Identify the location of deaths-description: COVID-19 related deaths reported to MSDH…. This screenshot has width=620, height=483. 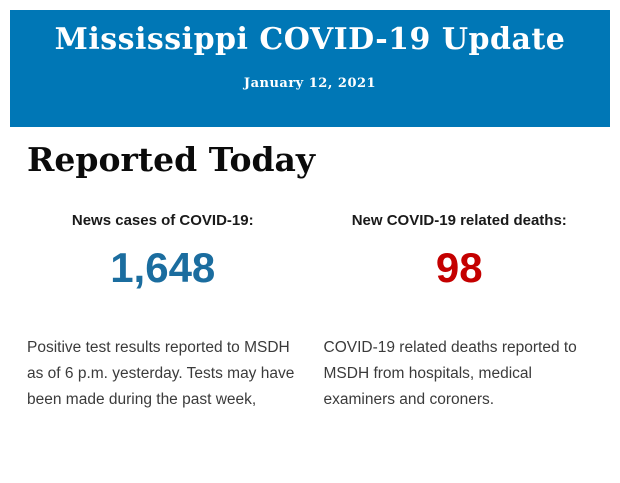
(450, 373).